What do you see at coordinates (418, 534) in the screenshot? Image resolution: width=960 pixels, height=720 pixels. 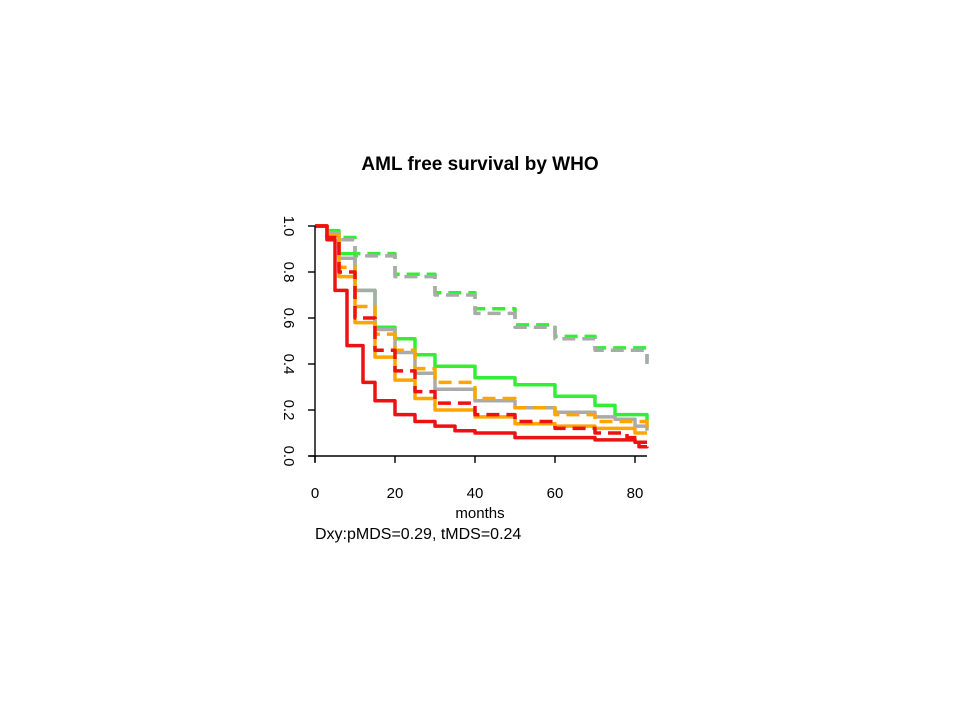 I see `dxy-annotation: Dxy:pMDS=0.29, tMDS=0.24` at bounding box center [418, 534].